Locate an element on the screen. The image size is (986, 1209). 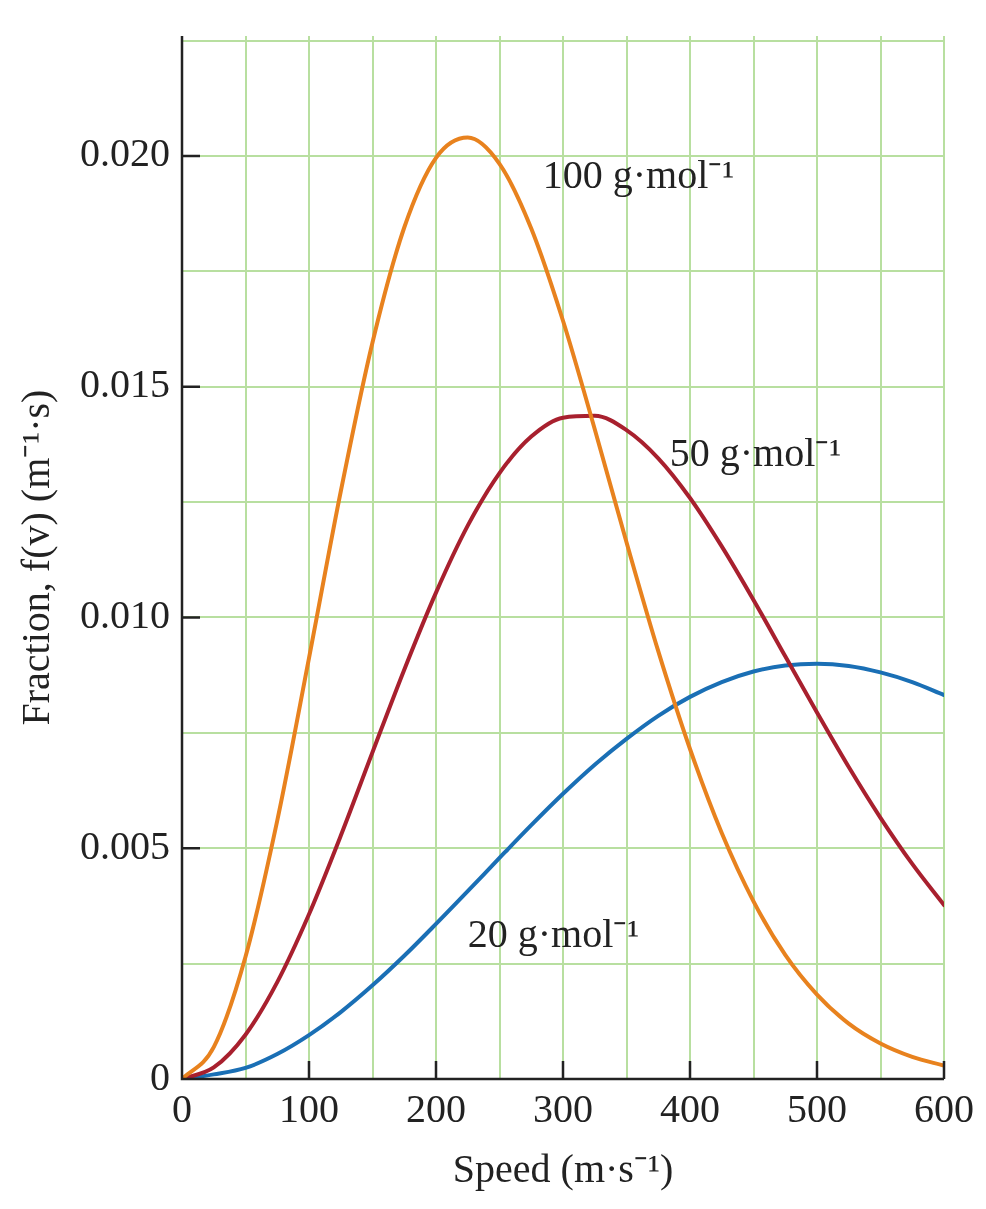
y-tick-label: 0.010 is located at coordinates (125, 614).